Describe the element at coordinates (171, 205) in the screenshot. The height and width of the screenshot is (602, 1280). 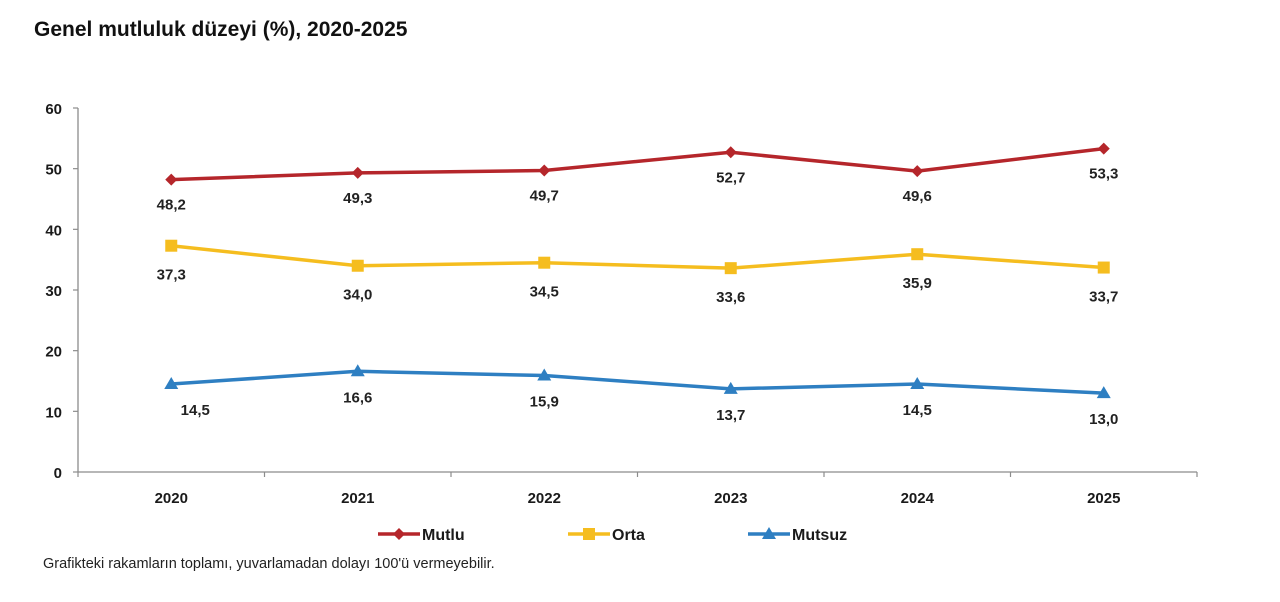
I see `data-label: 48,2` at that location.